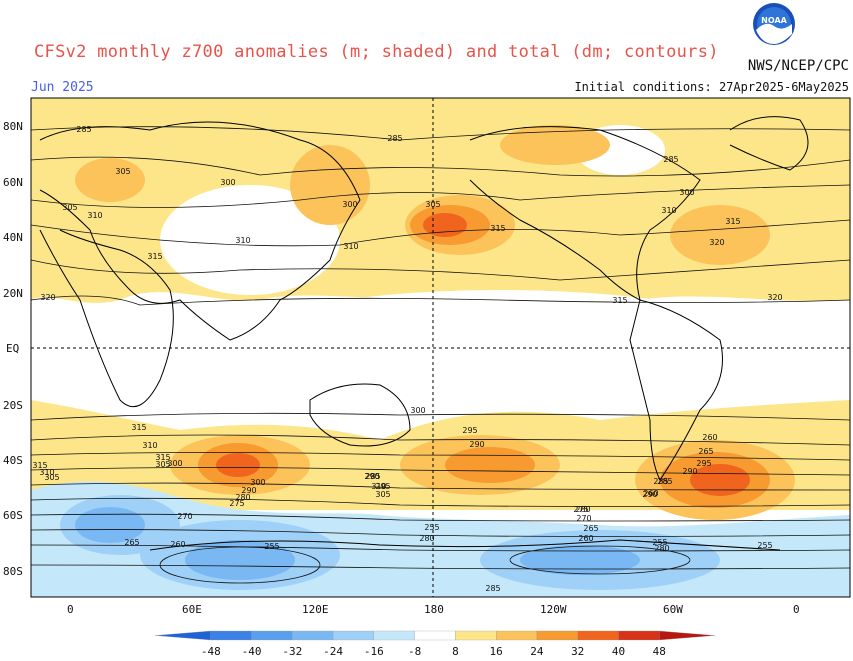 The image size is (853, 661). Describe the element at coordinates (250, 240) in the screenshot. I see `white-asia` at that location.